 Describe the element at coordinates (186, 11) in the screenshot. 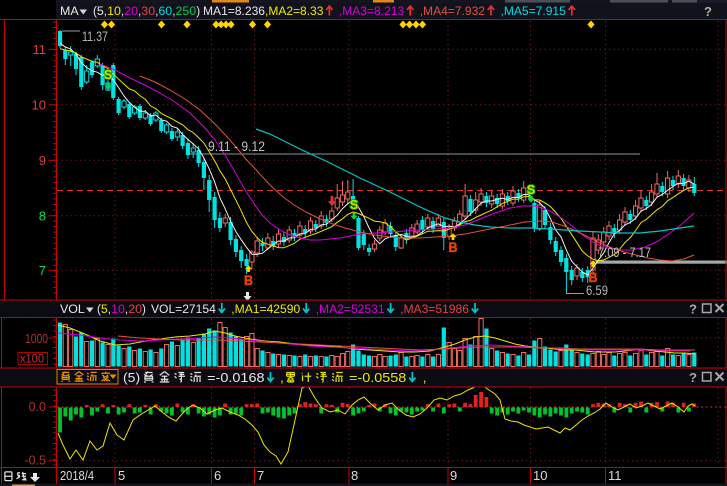

I see `svg-text: 250` at that location.